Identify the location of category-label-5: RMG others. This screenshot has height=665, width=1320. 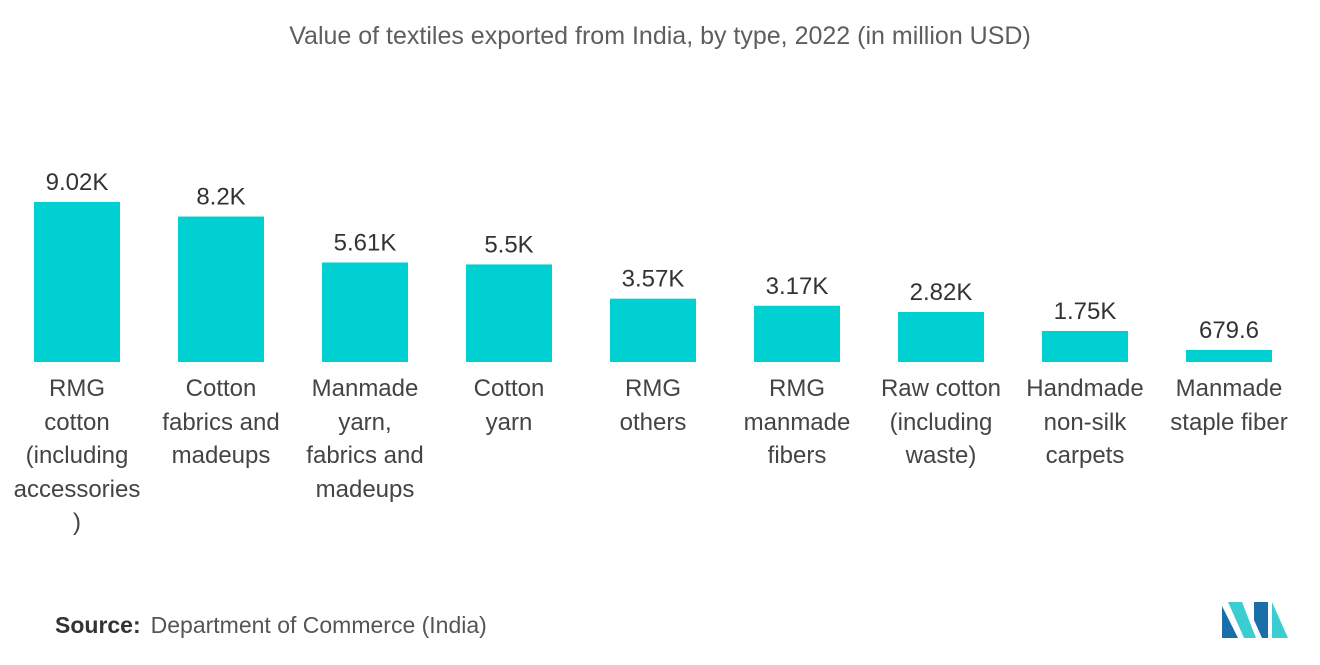
(653, 405).